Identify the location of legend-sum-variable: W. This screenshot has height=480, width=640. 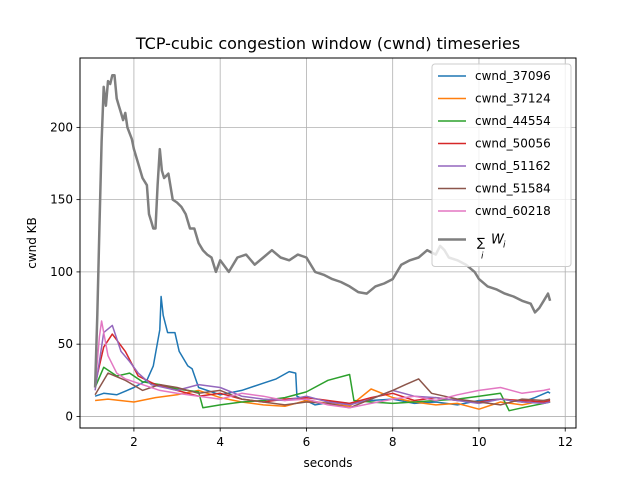
(498, 240).